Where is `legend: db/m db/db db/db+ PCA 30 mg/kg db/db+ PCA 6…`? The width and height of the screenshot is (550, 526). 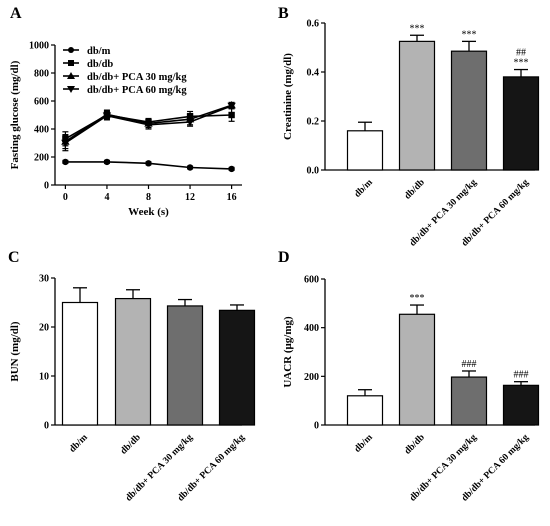 legend: db/m db/db db/db+ PCA 30 mg/kg db/db+ PCA 6… is located at coordinates (125, 71).